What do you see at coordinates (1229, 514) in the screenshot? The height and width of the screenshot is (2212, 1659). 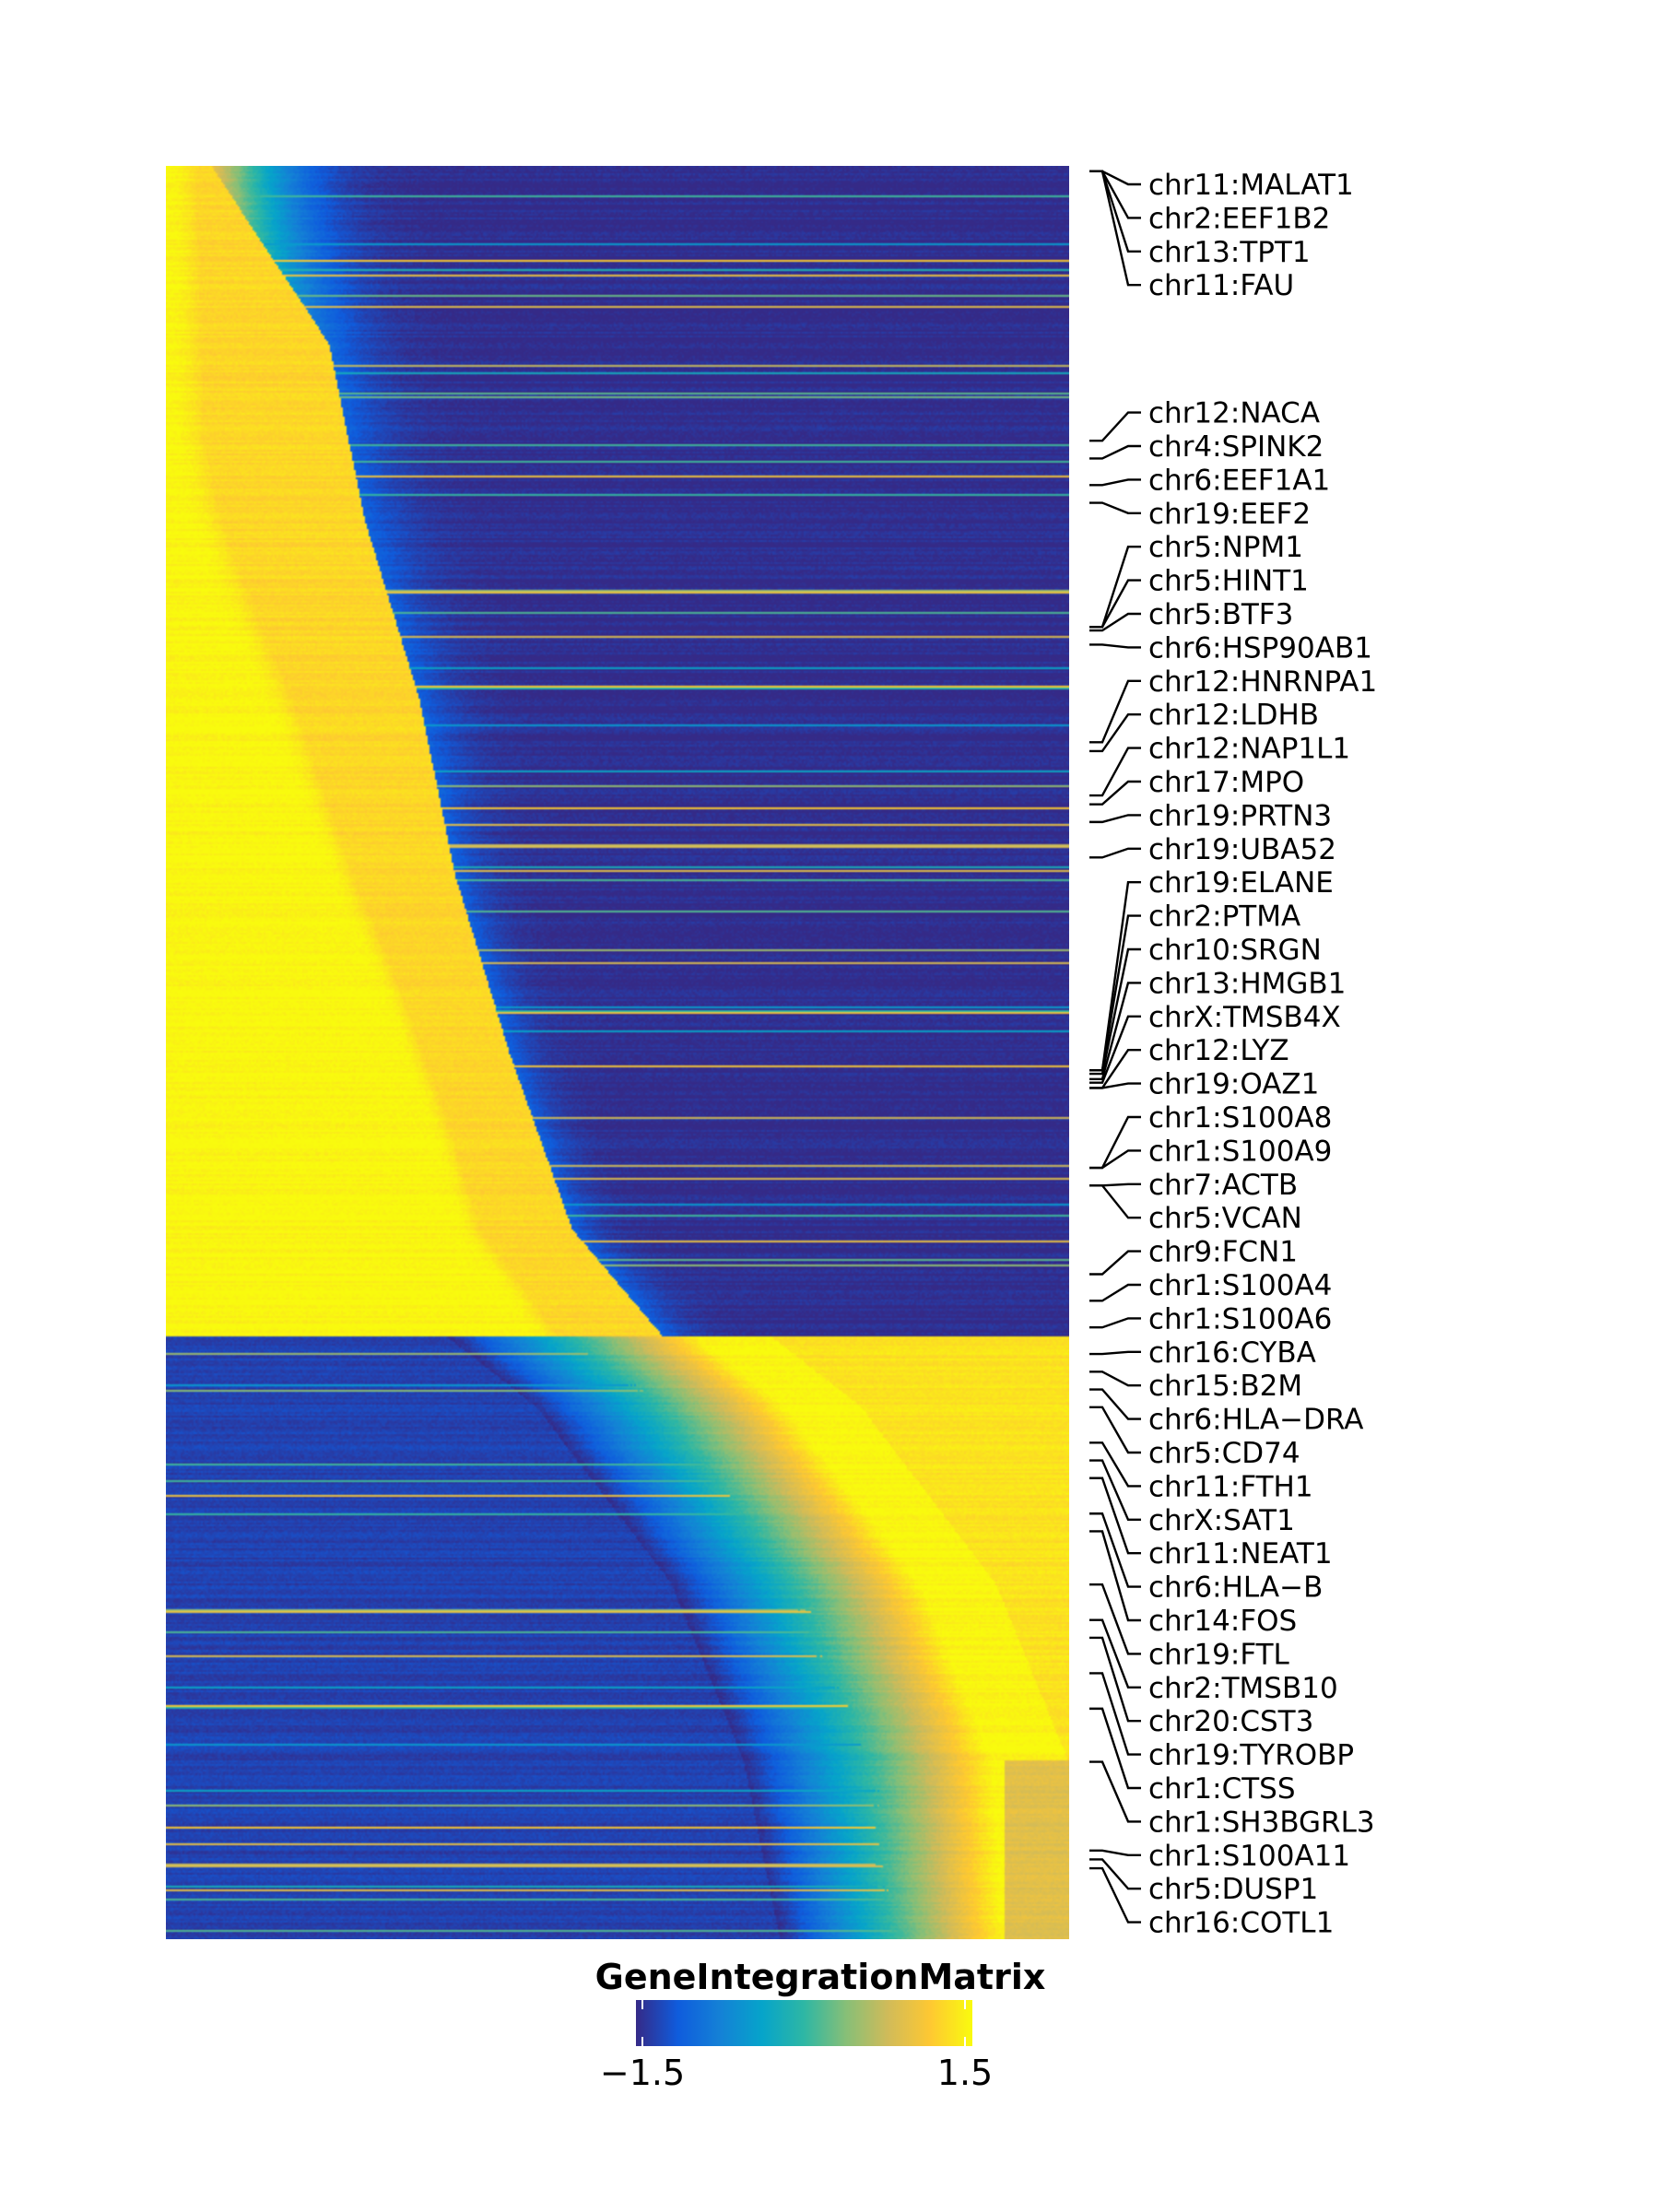 I see `gene-label: chr19:EEF2` at bounding box center [1229, 514].